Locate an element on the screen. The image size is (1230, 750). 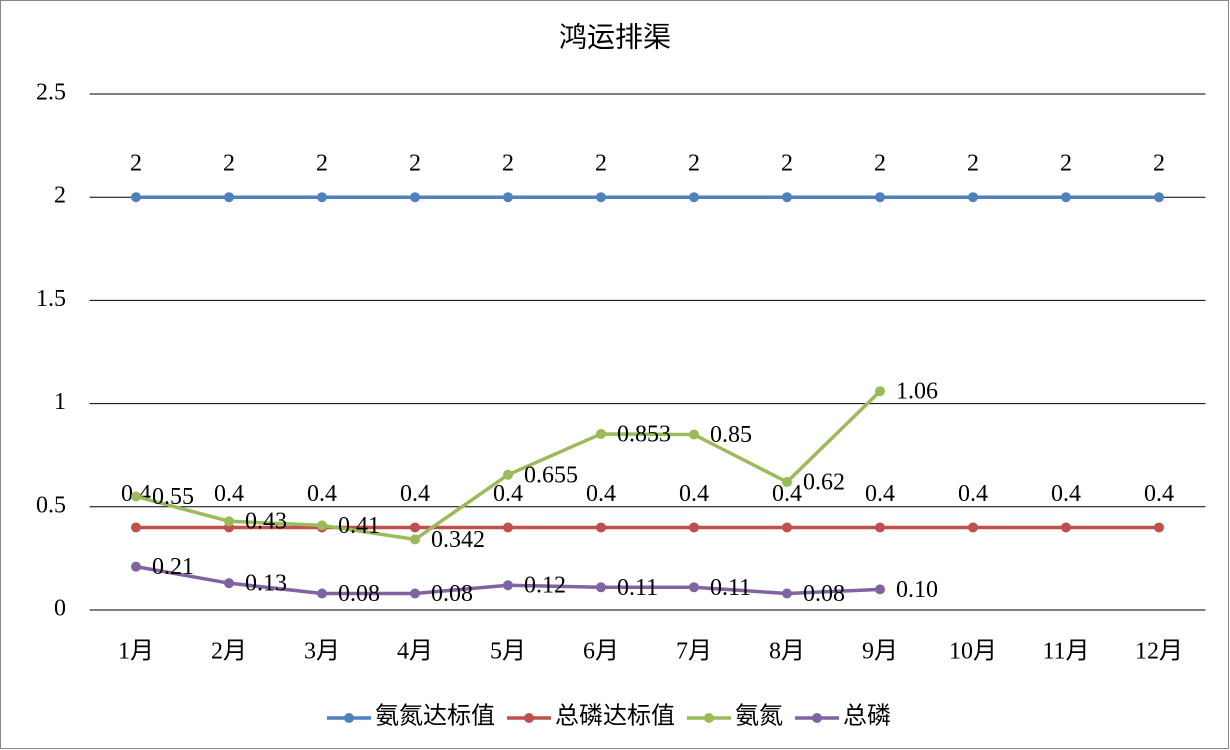
data-label: 1.06 is located at coordinates (917, 392).